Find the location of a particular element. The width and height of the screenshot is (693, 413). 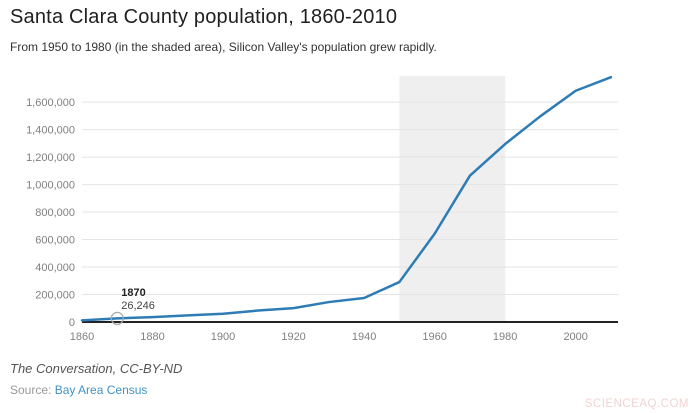

y-axis-tick-label: 0 is located at coordinates (72, 323).